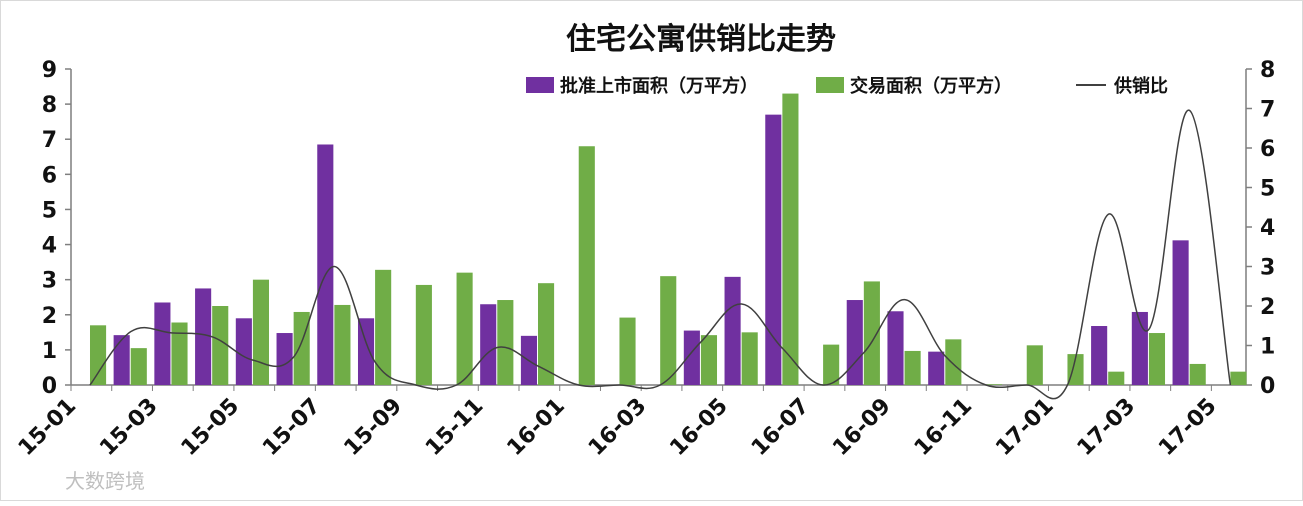  What do you see at coordinates (49, 386) in the screenshot?
I see `y-left-tick-label: 0` at bounding box center [49, 386].